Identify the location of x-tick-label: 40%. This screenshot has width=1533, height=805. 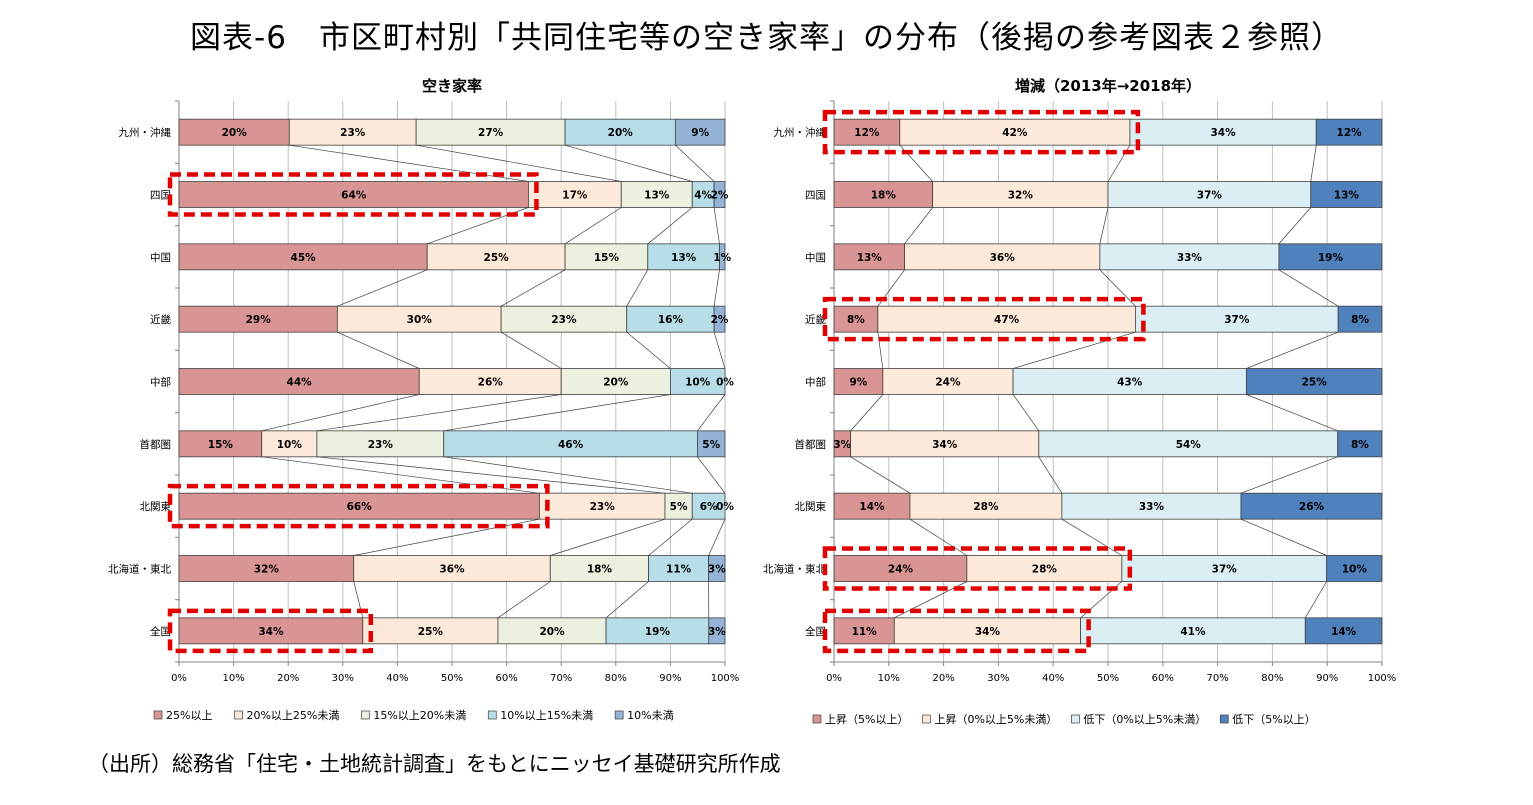
(397, 678).